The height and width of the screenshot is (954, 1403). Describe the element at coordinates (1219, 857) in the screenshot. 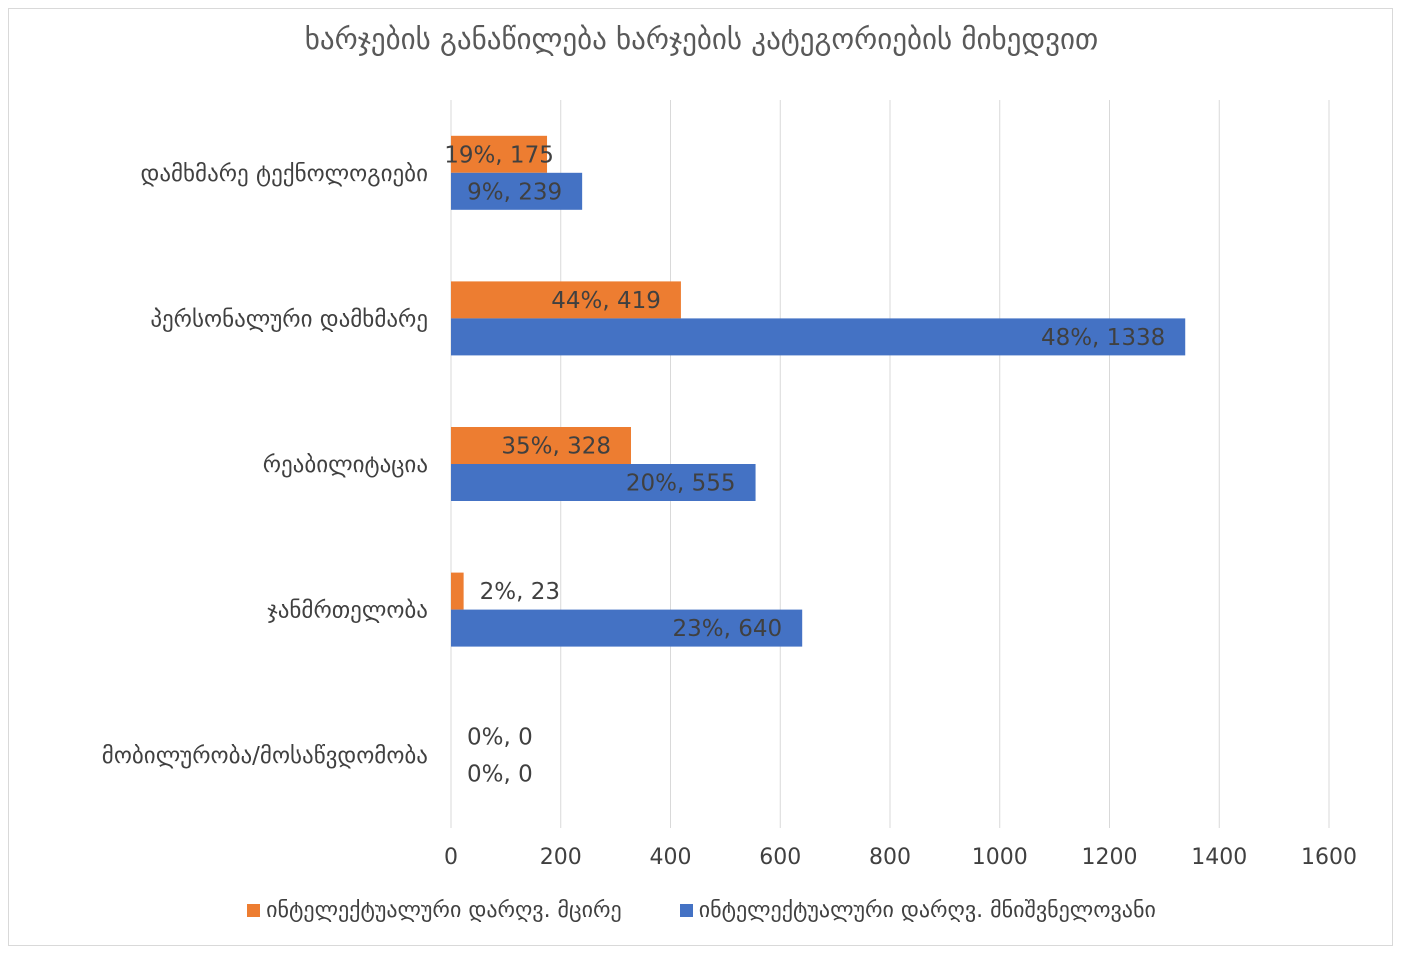

I see `x-tick-label: 1400` at that location.